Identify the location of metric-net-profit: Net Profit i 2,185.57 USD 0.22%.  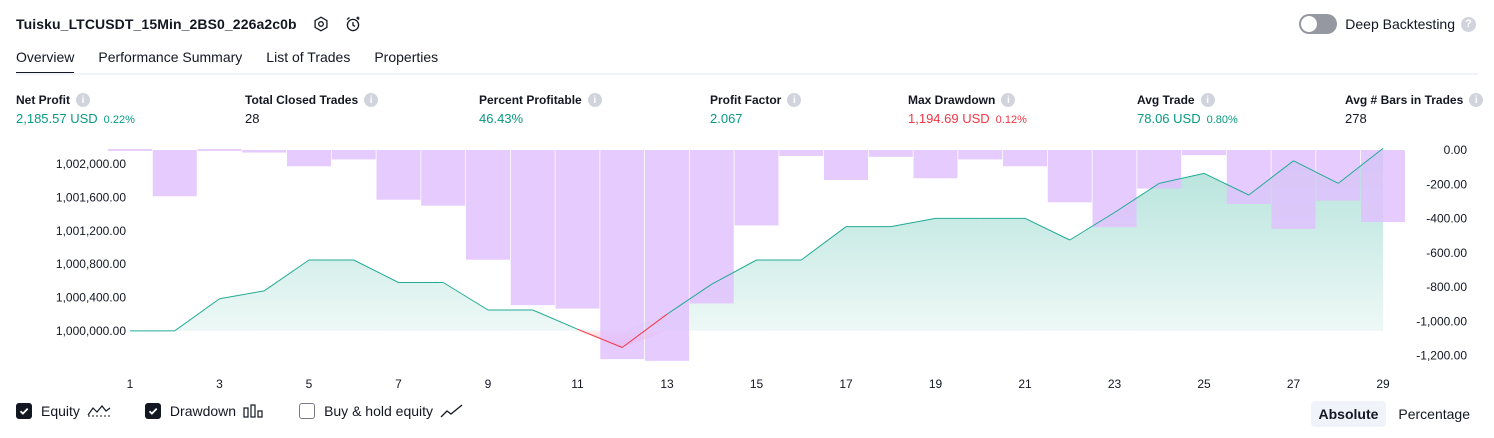
(75, 109).